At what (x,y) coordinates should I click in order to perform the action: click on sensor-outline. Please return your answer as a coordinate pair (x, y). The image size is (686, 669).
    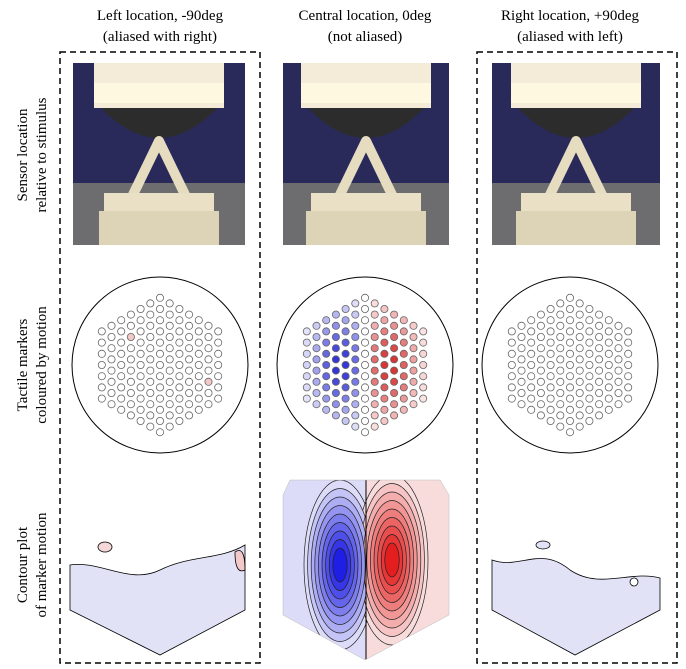
    Looking at the image, I should click on (570, 365).